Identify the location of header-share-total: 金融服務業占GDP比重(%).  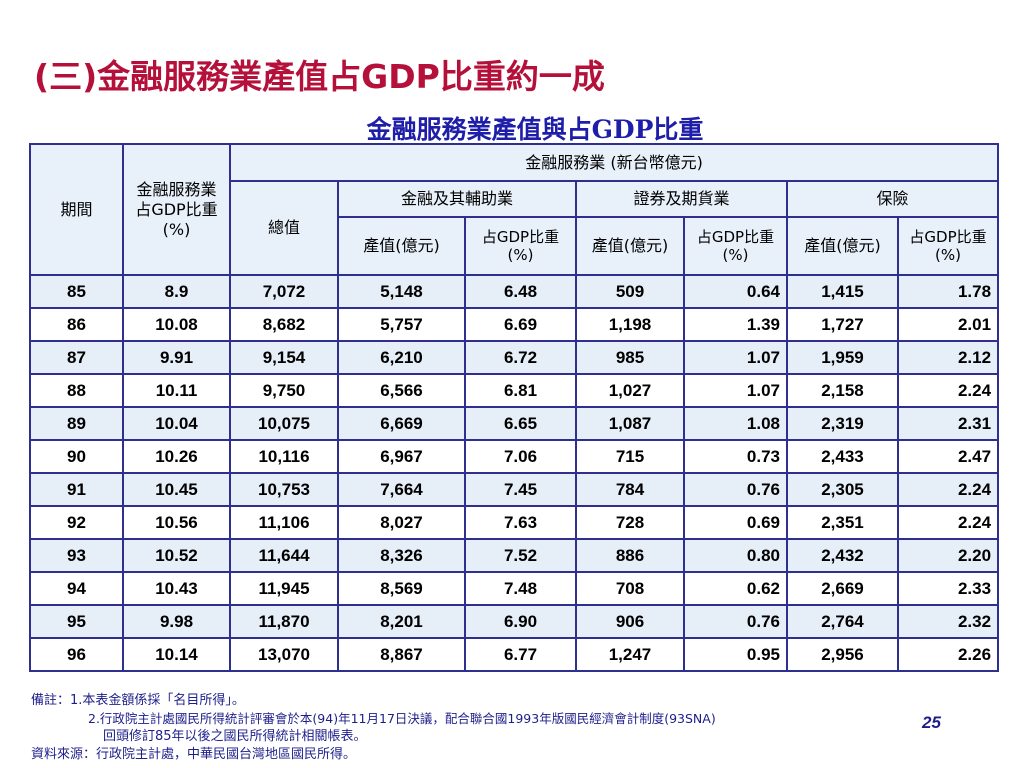
(176, 209).